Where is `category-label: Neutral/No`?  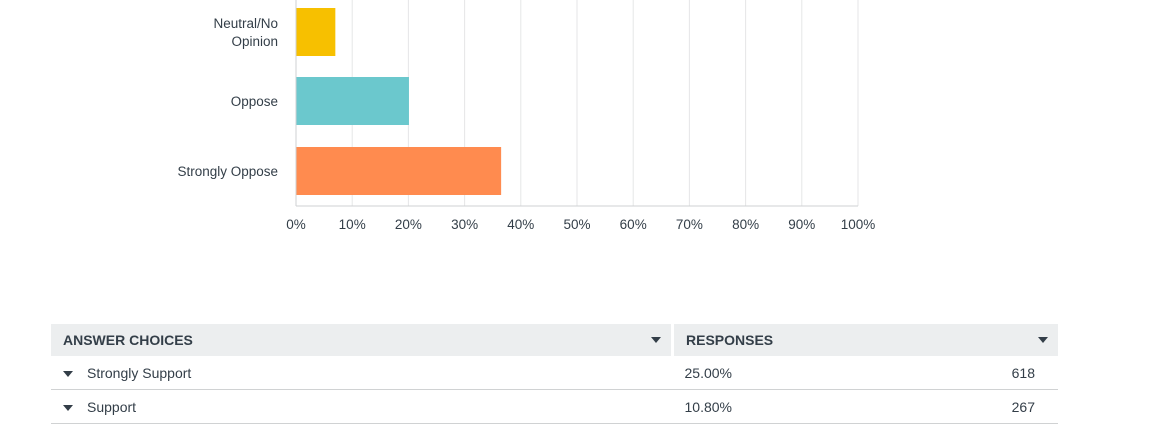 category-label: Neutral/No is located at coordinates (245, 23).